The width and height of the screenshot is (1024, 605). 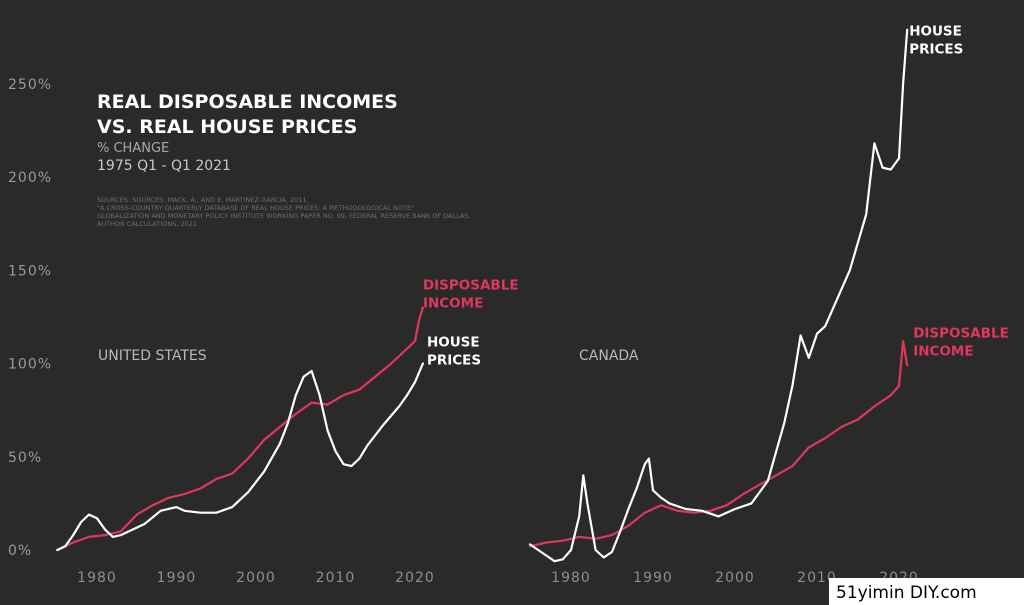 I want to click on chart-title-line-2: VS. REAL HOUSE PRICES, so click(x=227, y=127).